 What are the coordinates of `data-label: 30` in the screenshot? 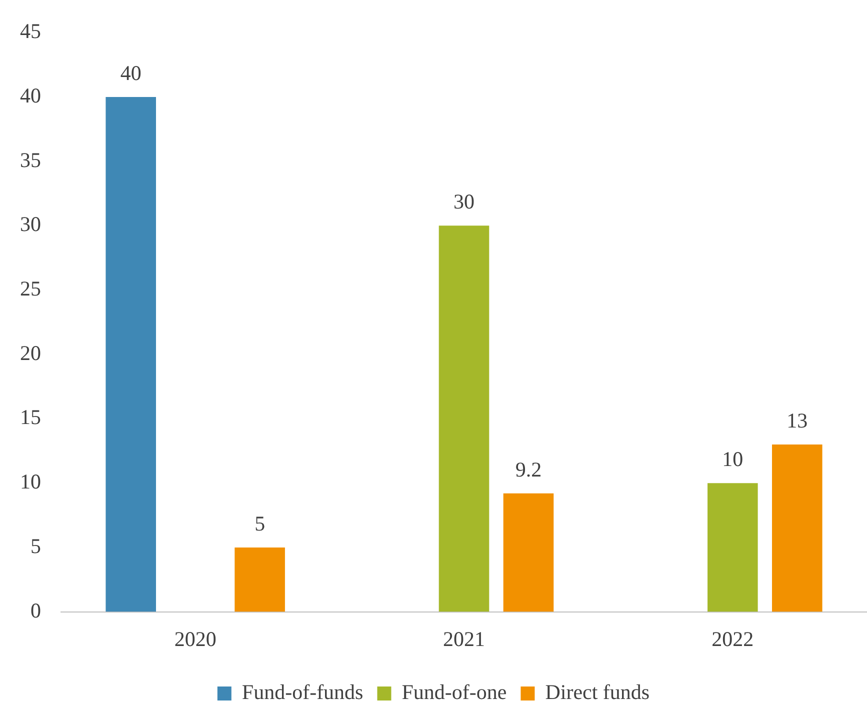 It's located at (464, 202).